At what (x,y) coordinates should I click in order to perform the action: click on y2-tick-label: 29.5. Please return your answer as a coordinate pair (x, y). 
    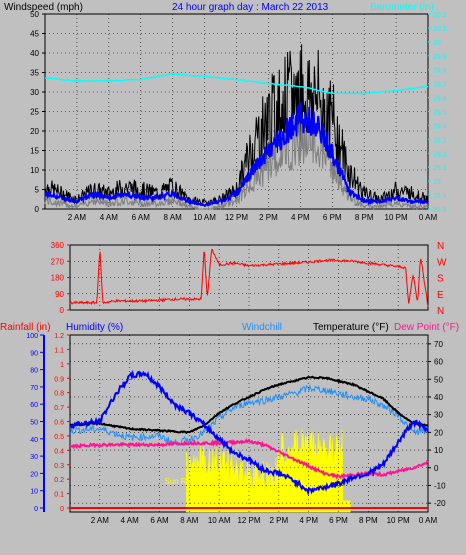
    Looking at the image, I should click on (440, 113).